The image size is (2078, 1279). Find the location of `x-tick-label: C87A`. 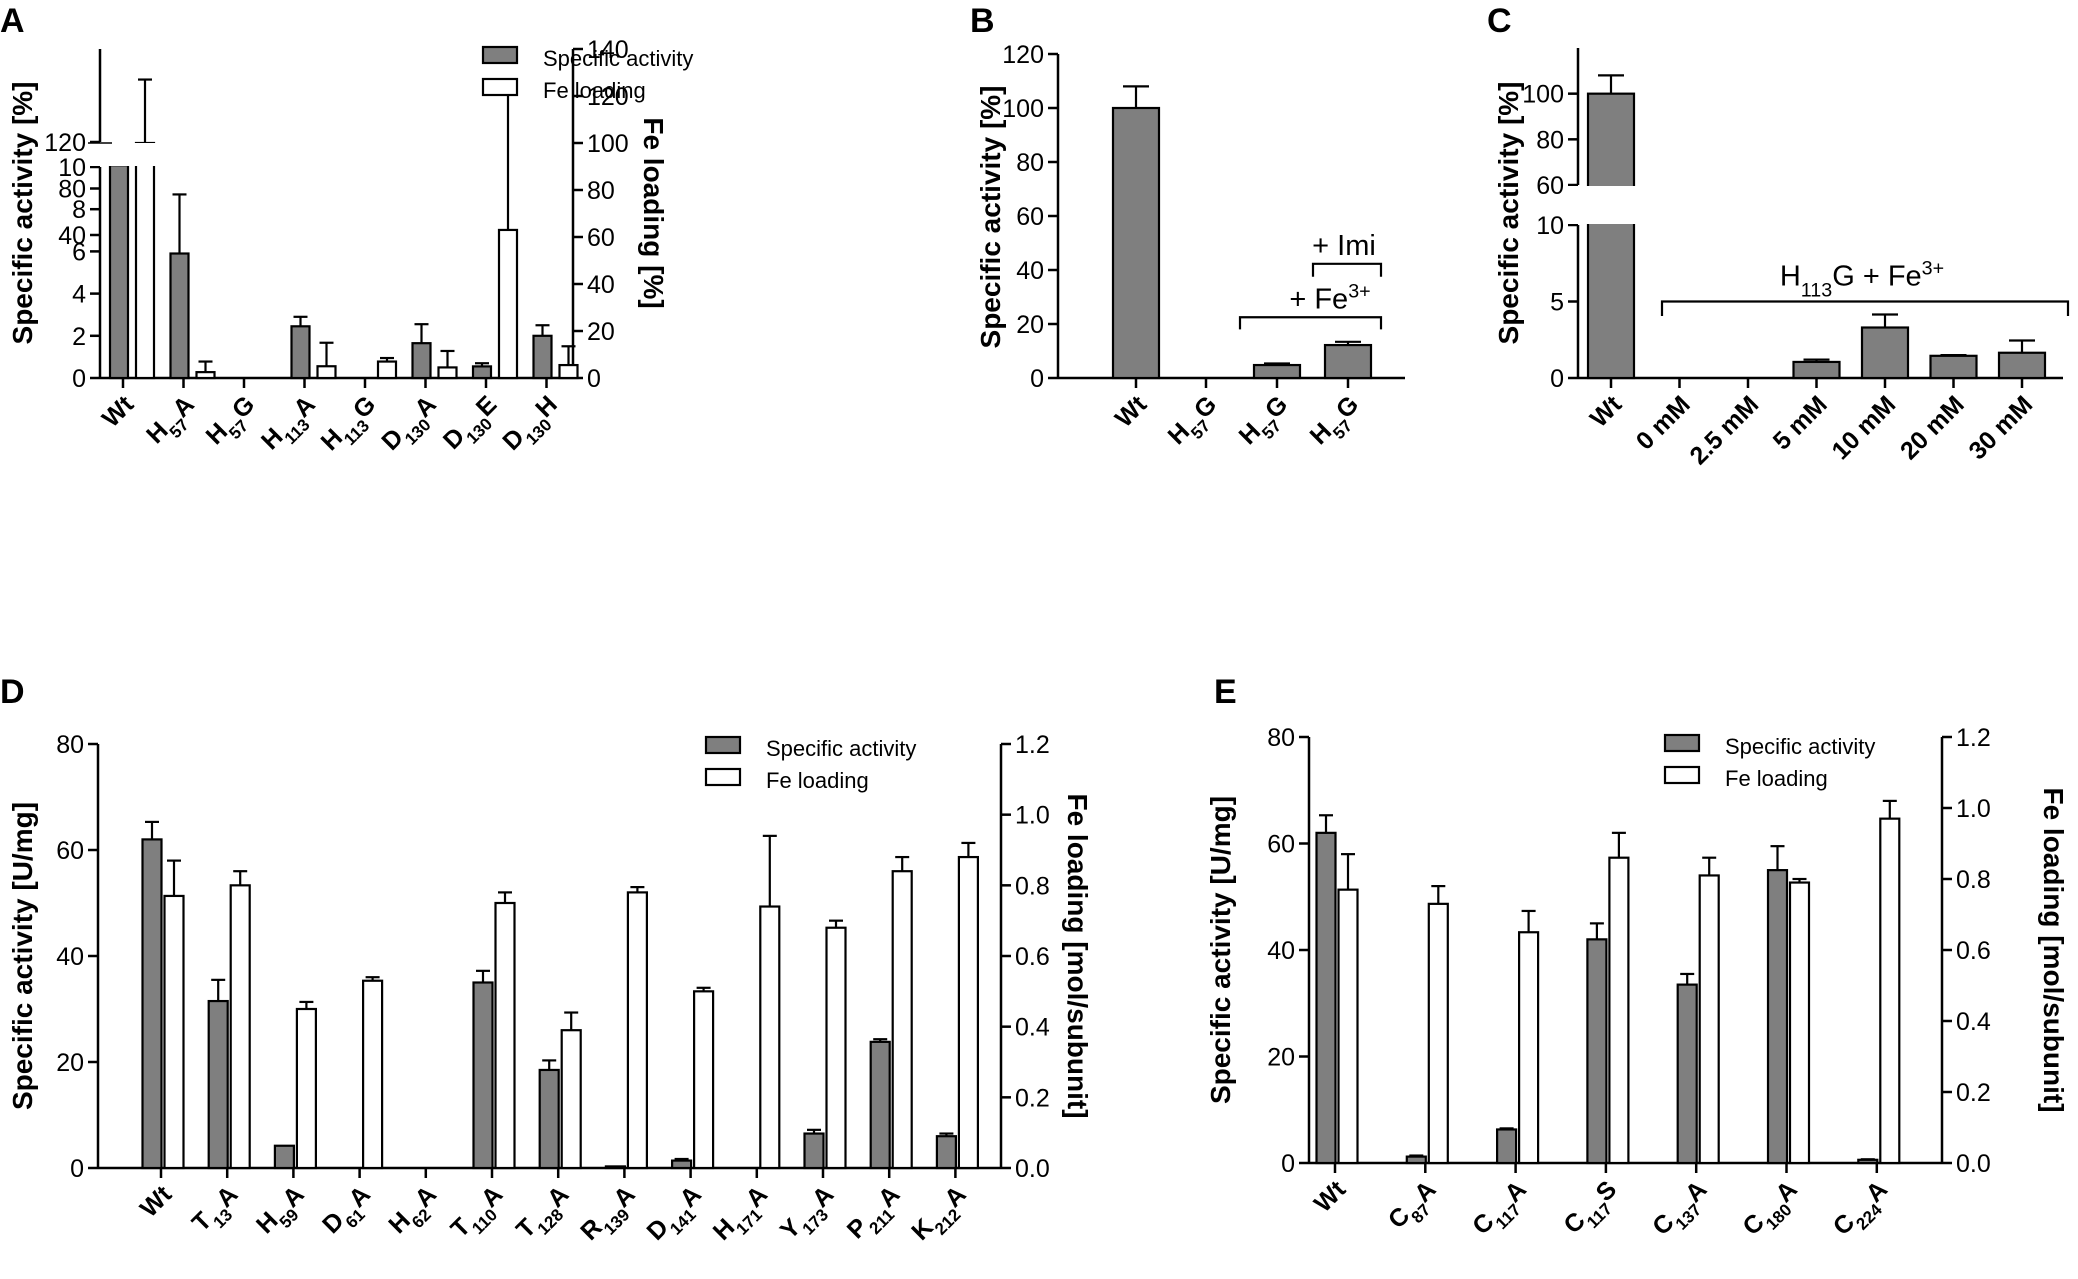

x-tick-label: C87A is located at coordinates (1415, 1207).